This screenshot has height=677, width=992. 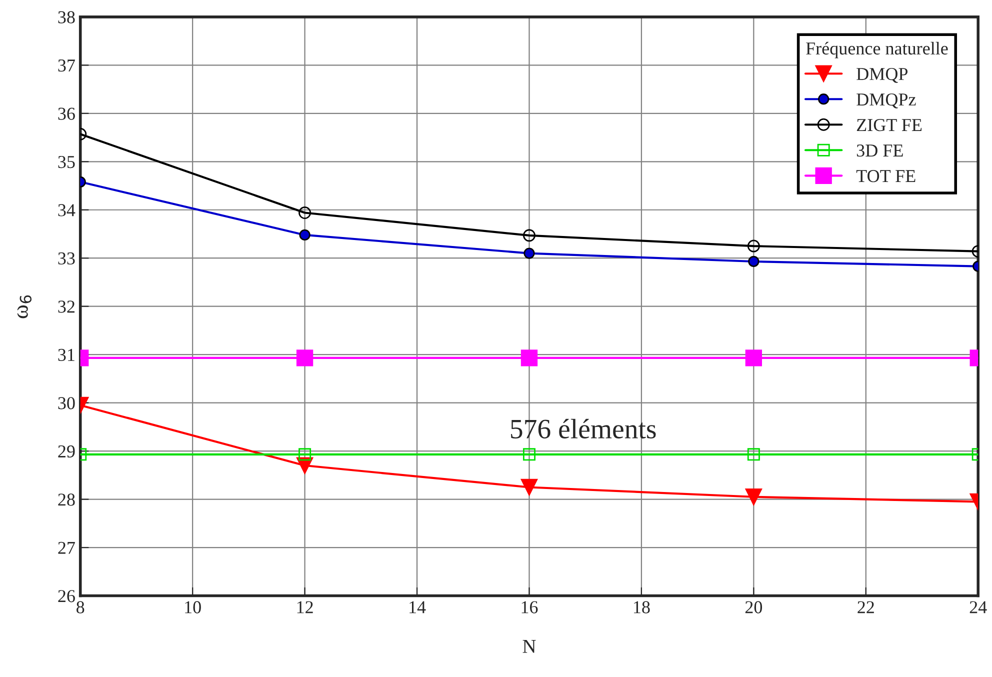 I want to click on x-tick-label: 22, so click(x=866, y=607).